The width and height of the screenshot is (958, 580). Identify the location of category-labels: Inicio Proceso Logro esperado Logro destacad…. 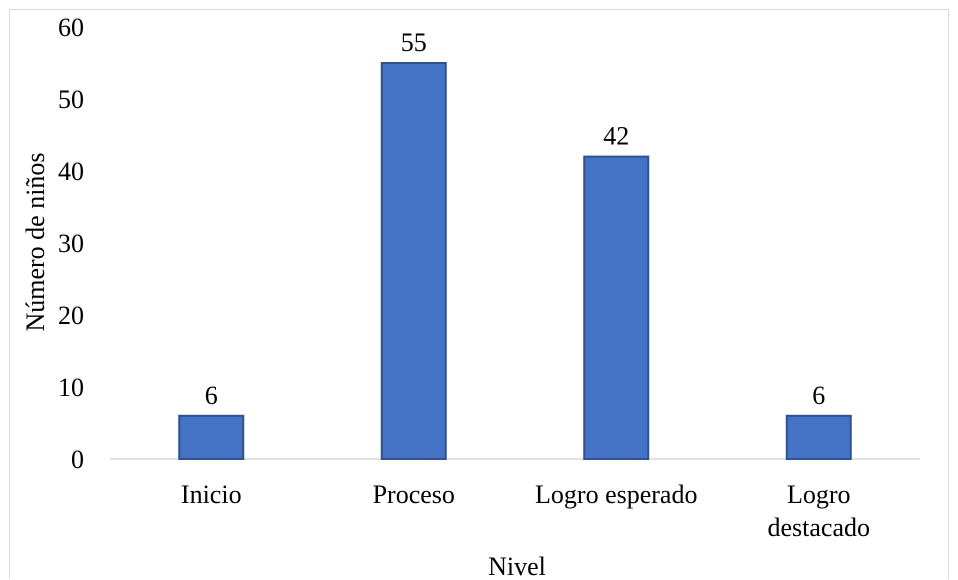
(525, 511).